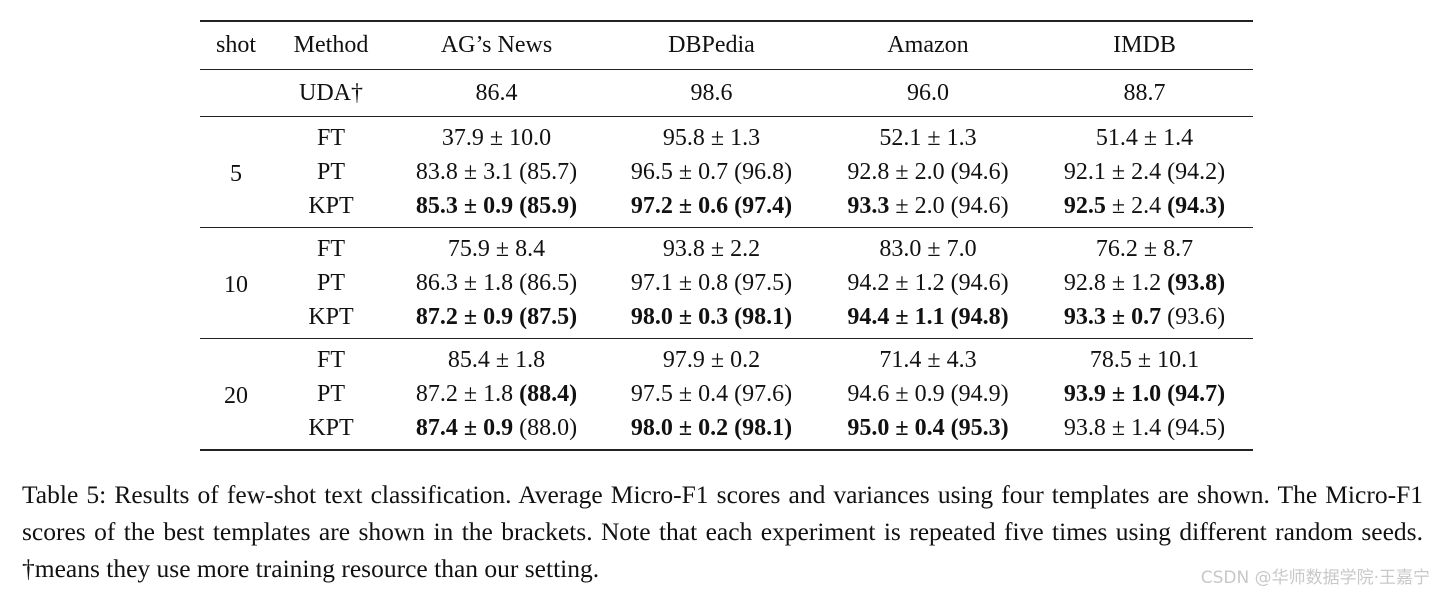 Image resolution: width=1444 pixels, height=594 pixels. I want to click on text: 92.1 ± 2.4 (94.2), so click(1144, 171).